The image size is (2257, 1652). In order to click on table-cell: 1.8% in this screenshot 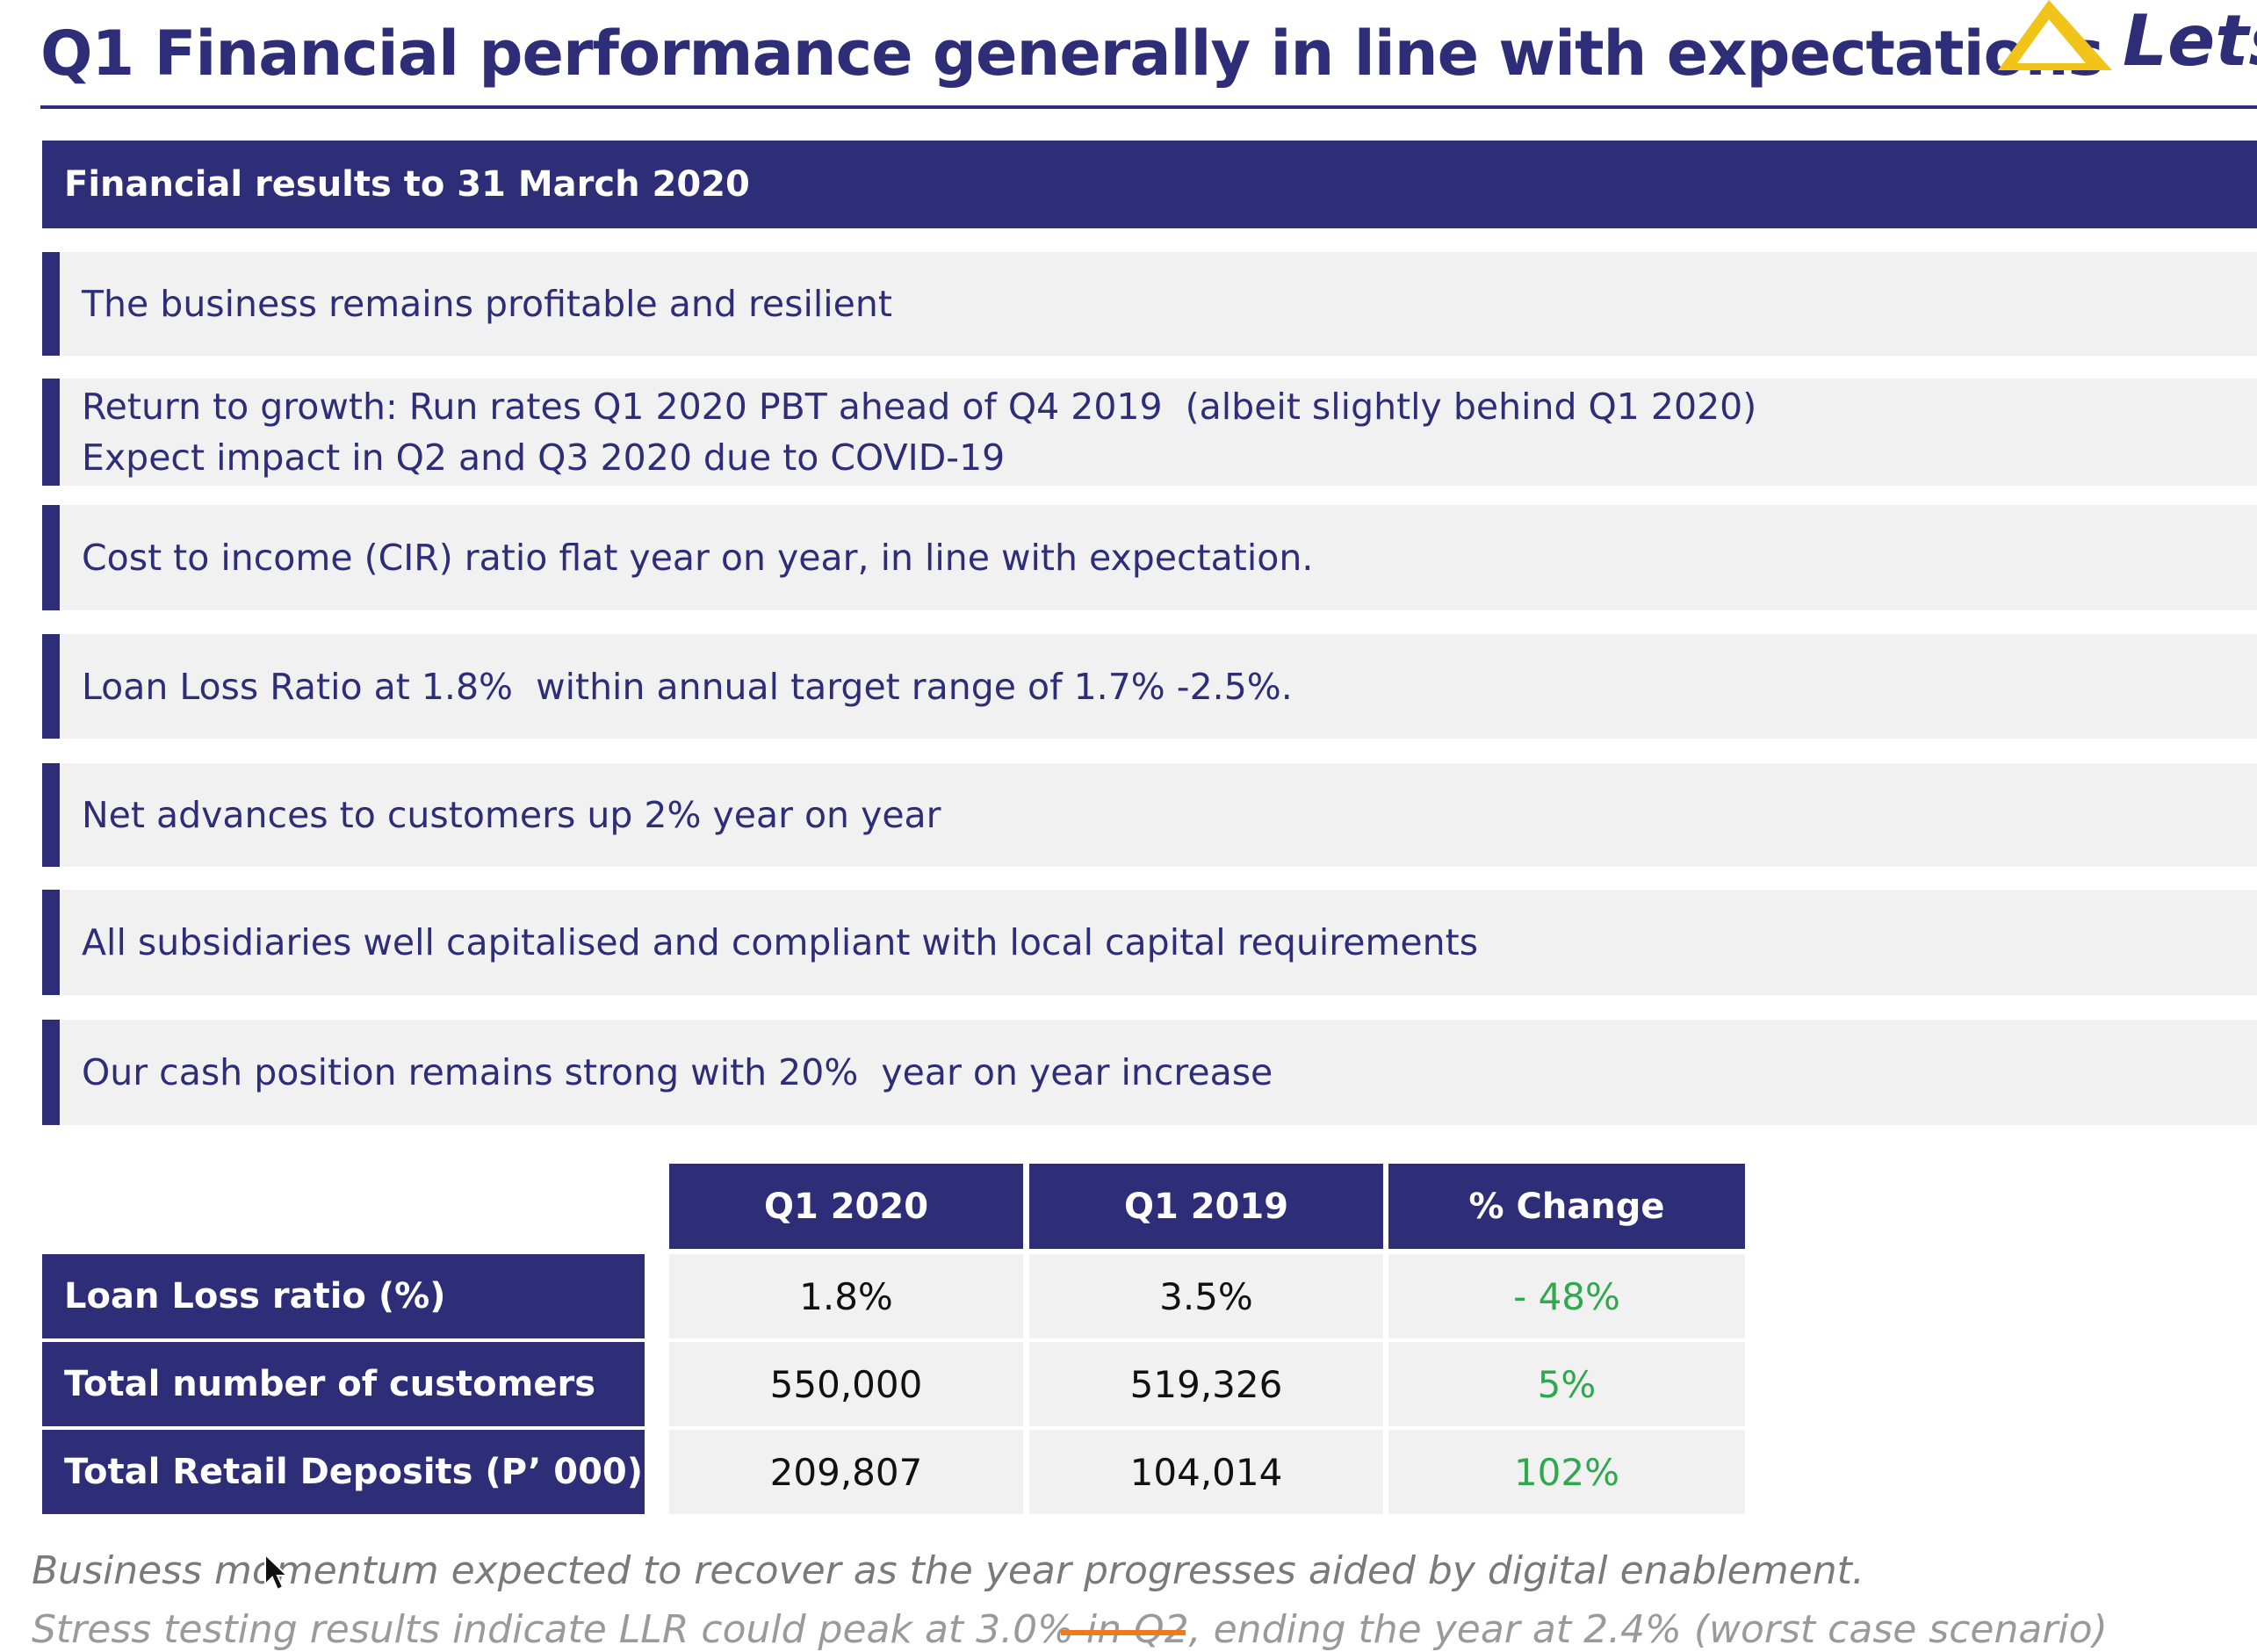, I will do `click(846, 1296)`.